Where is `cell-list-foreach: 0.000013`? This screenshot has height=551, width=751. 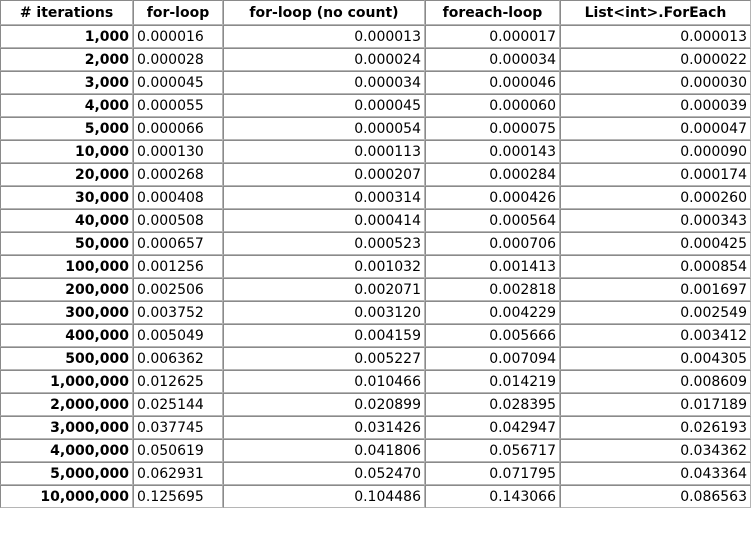
cell-list-foreach: 0.000013 is located at coordinates (655, 36).